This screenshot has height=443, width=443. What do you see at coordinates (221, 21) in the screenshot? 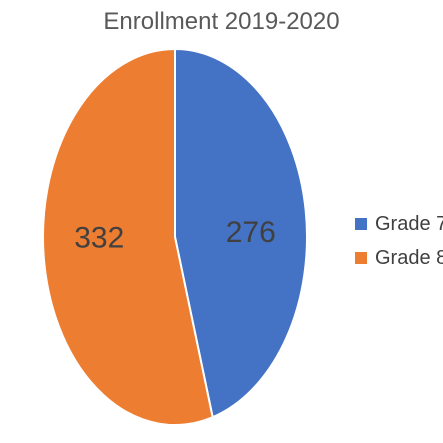
I see `chart-title: Enrollment 2019-2020` at bounding box center [221, 21].